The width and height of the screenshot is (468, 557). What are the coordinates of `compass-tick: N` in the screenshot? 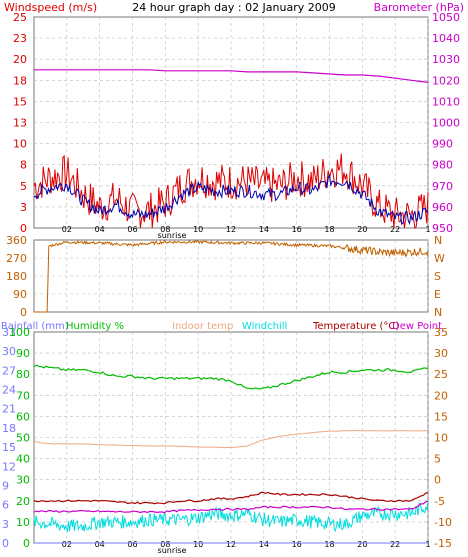 It's located at (438, 312).